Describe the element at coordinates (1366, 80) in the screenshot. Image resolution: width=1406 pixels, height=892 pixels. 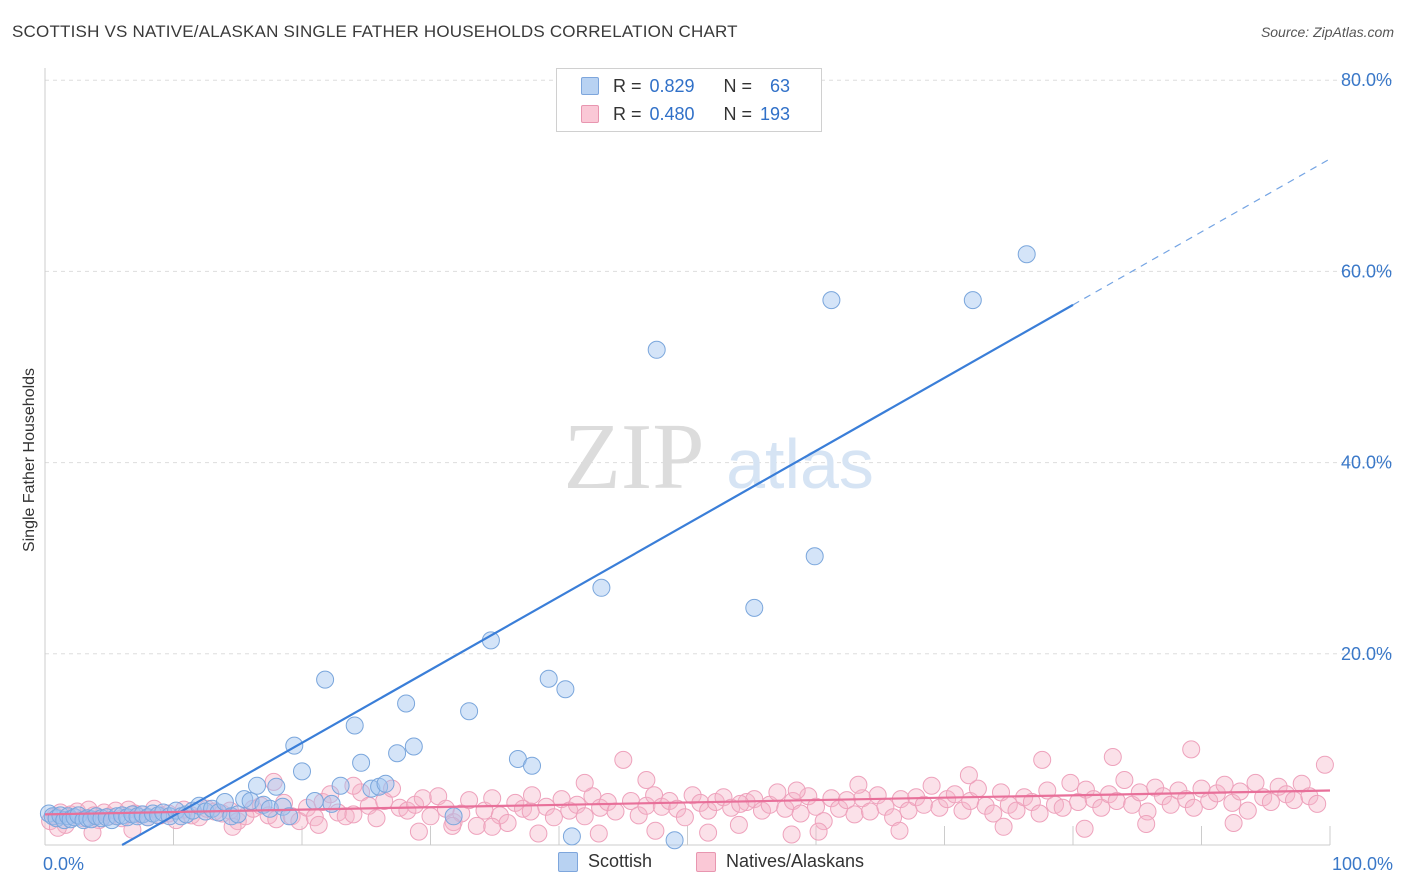
I see `y-tick-label: 80.0%` at that location.